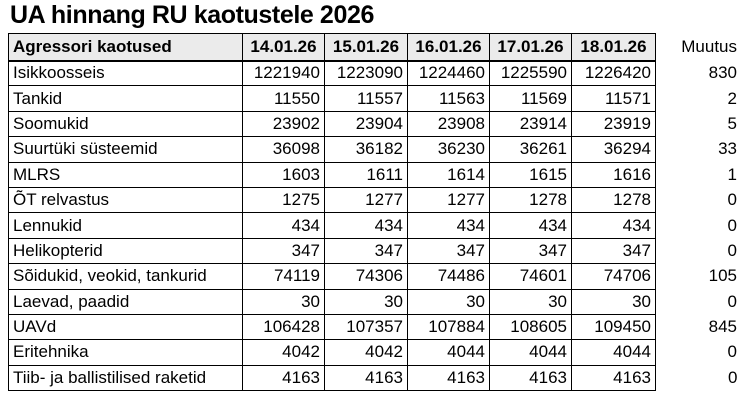 This screenshot has width=744, height=400. Describe the element at coordinates (125, 352) in the screenshot. I see `row-label: Eritehnika` at that location.